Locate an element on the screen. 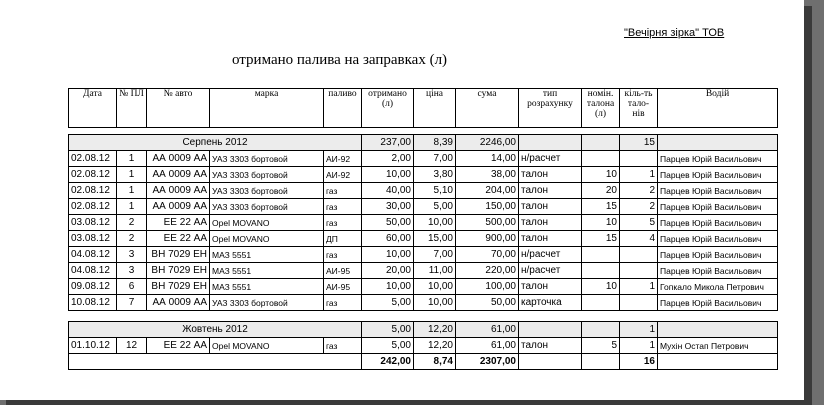 The image size is (824, 405). cell-received: 20,00 is located at coordinates (387, 270).